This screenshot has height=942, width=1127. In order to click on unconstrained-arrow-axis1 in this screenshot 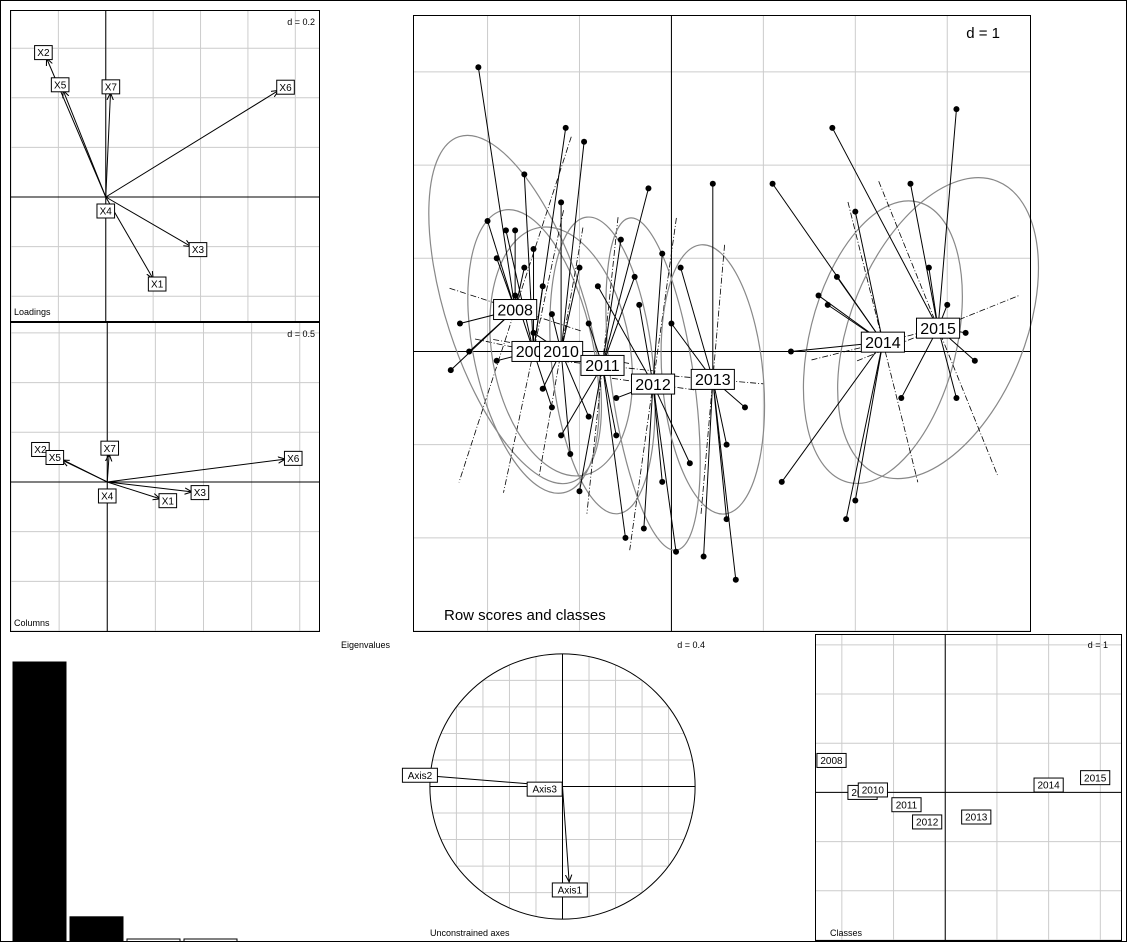, I will do `click(566, 834)`.